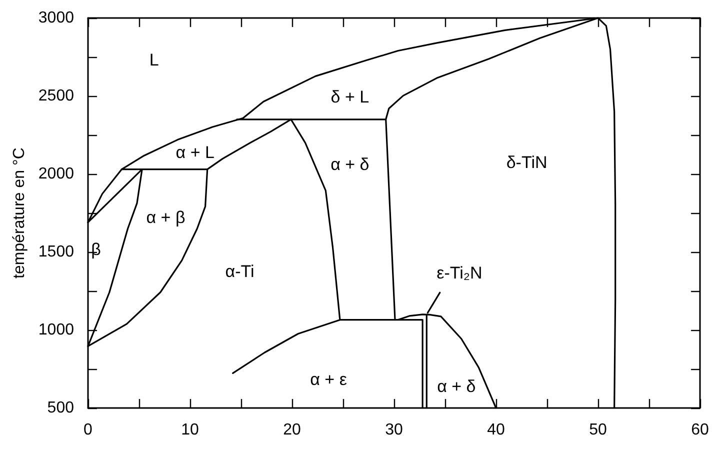 The image size is (724, 474). I want to click on annotation: β, so click(96, 249).